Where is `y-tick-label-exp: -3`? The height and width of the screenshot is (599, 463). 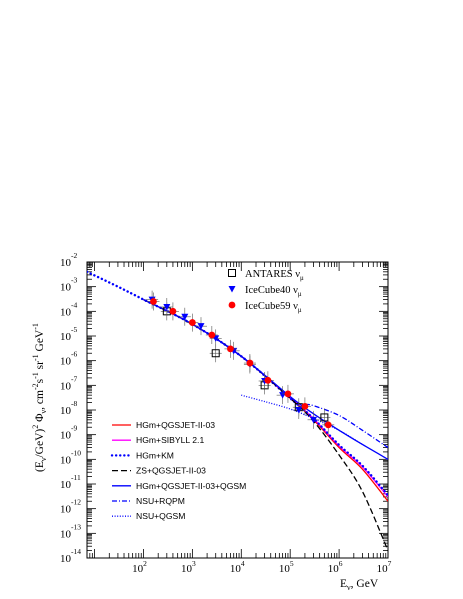 y-tick-label-exp: -3 is located at coordinates (74, 280).